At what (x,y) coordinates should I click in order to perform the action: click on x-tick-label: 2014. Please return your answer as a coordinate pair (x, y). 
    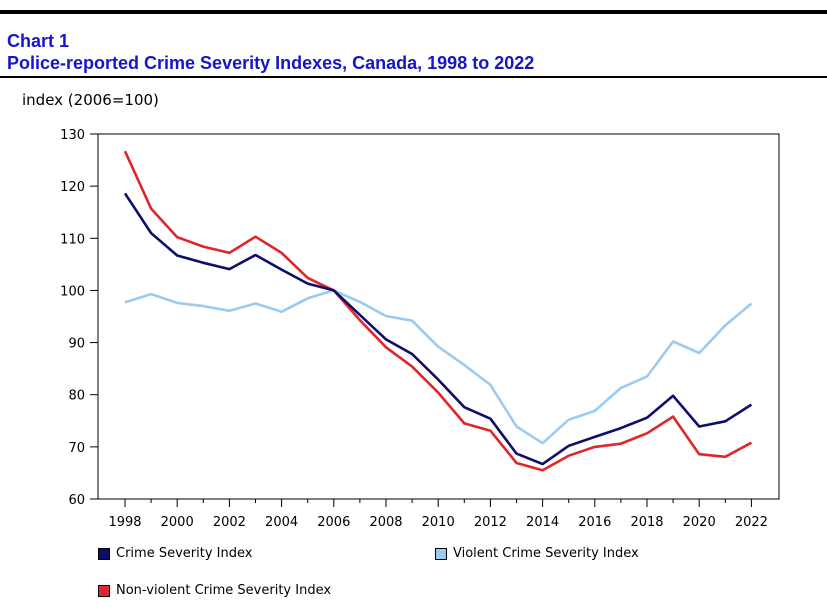
    Looking at the image, I should click on (542, 522).